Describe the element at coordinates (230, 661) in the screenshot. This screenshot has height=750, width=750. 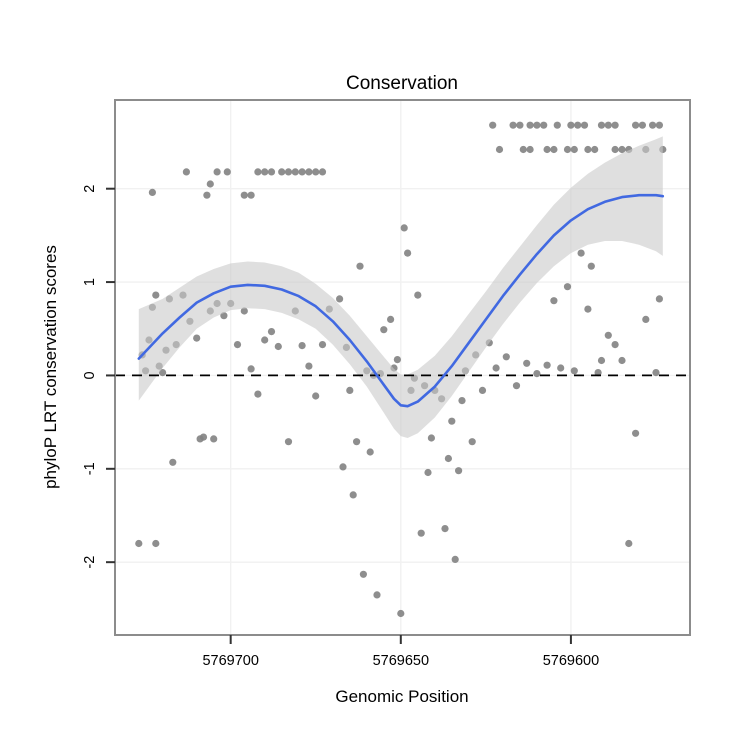
I see `x-tick-label: 5769700` at that location.